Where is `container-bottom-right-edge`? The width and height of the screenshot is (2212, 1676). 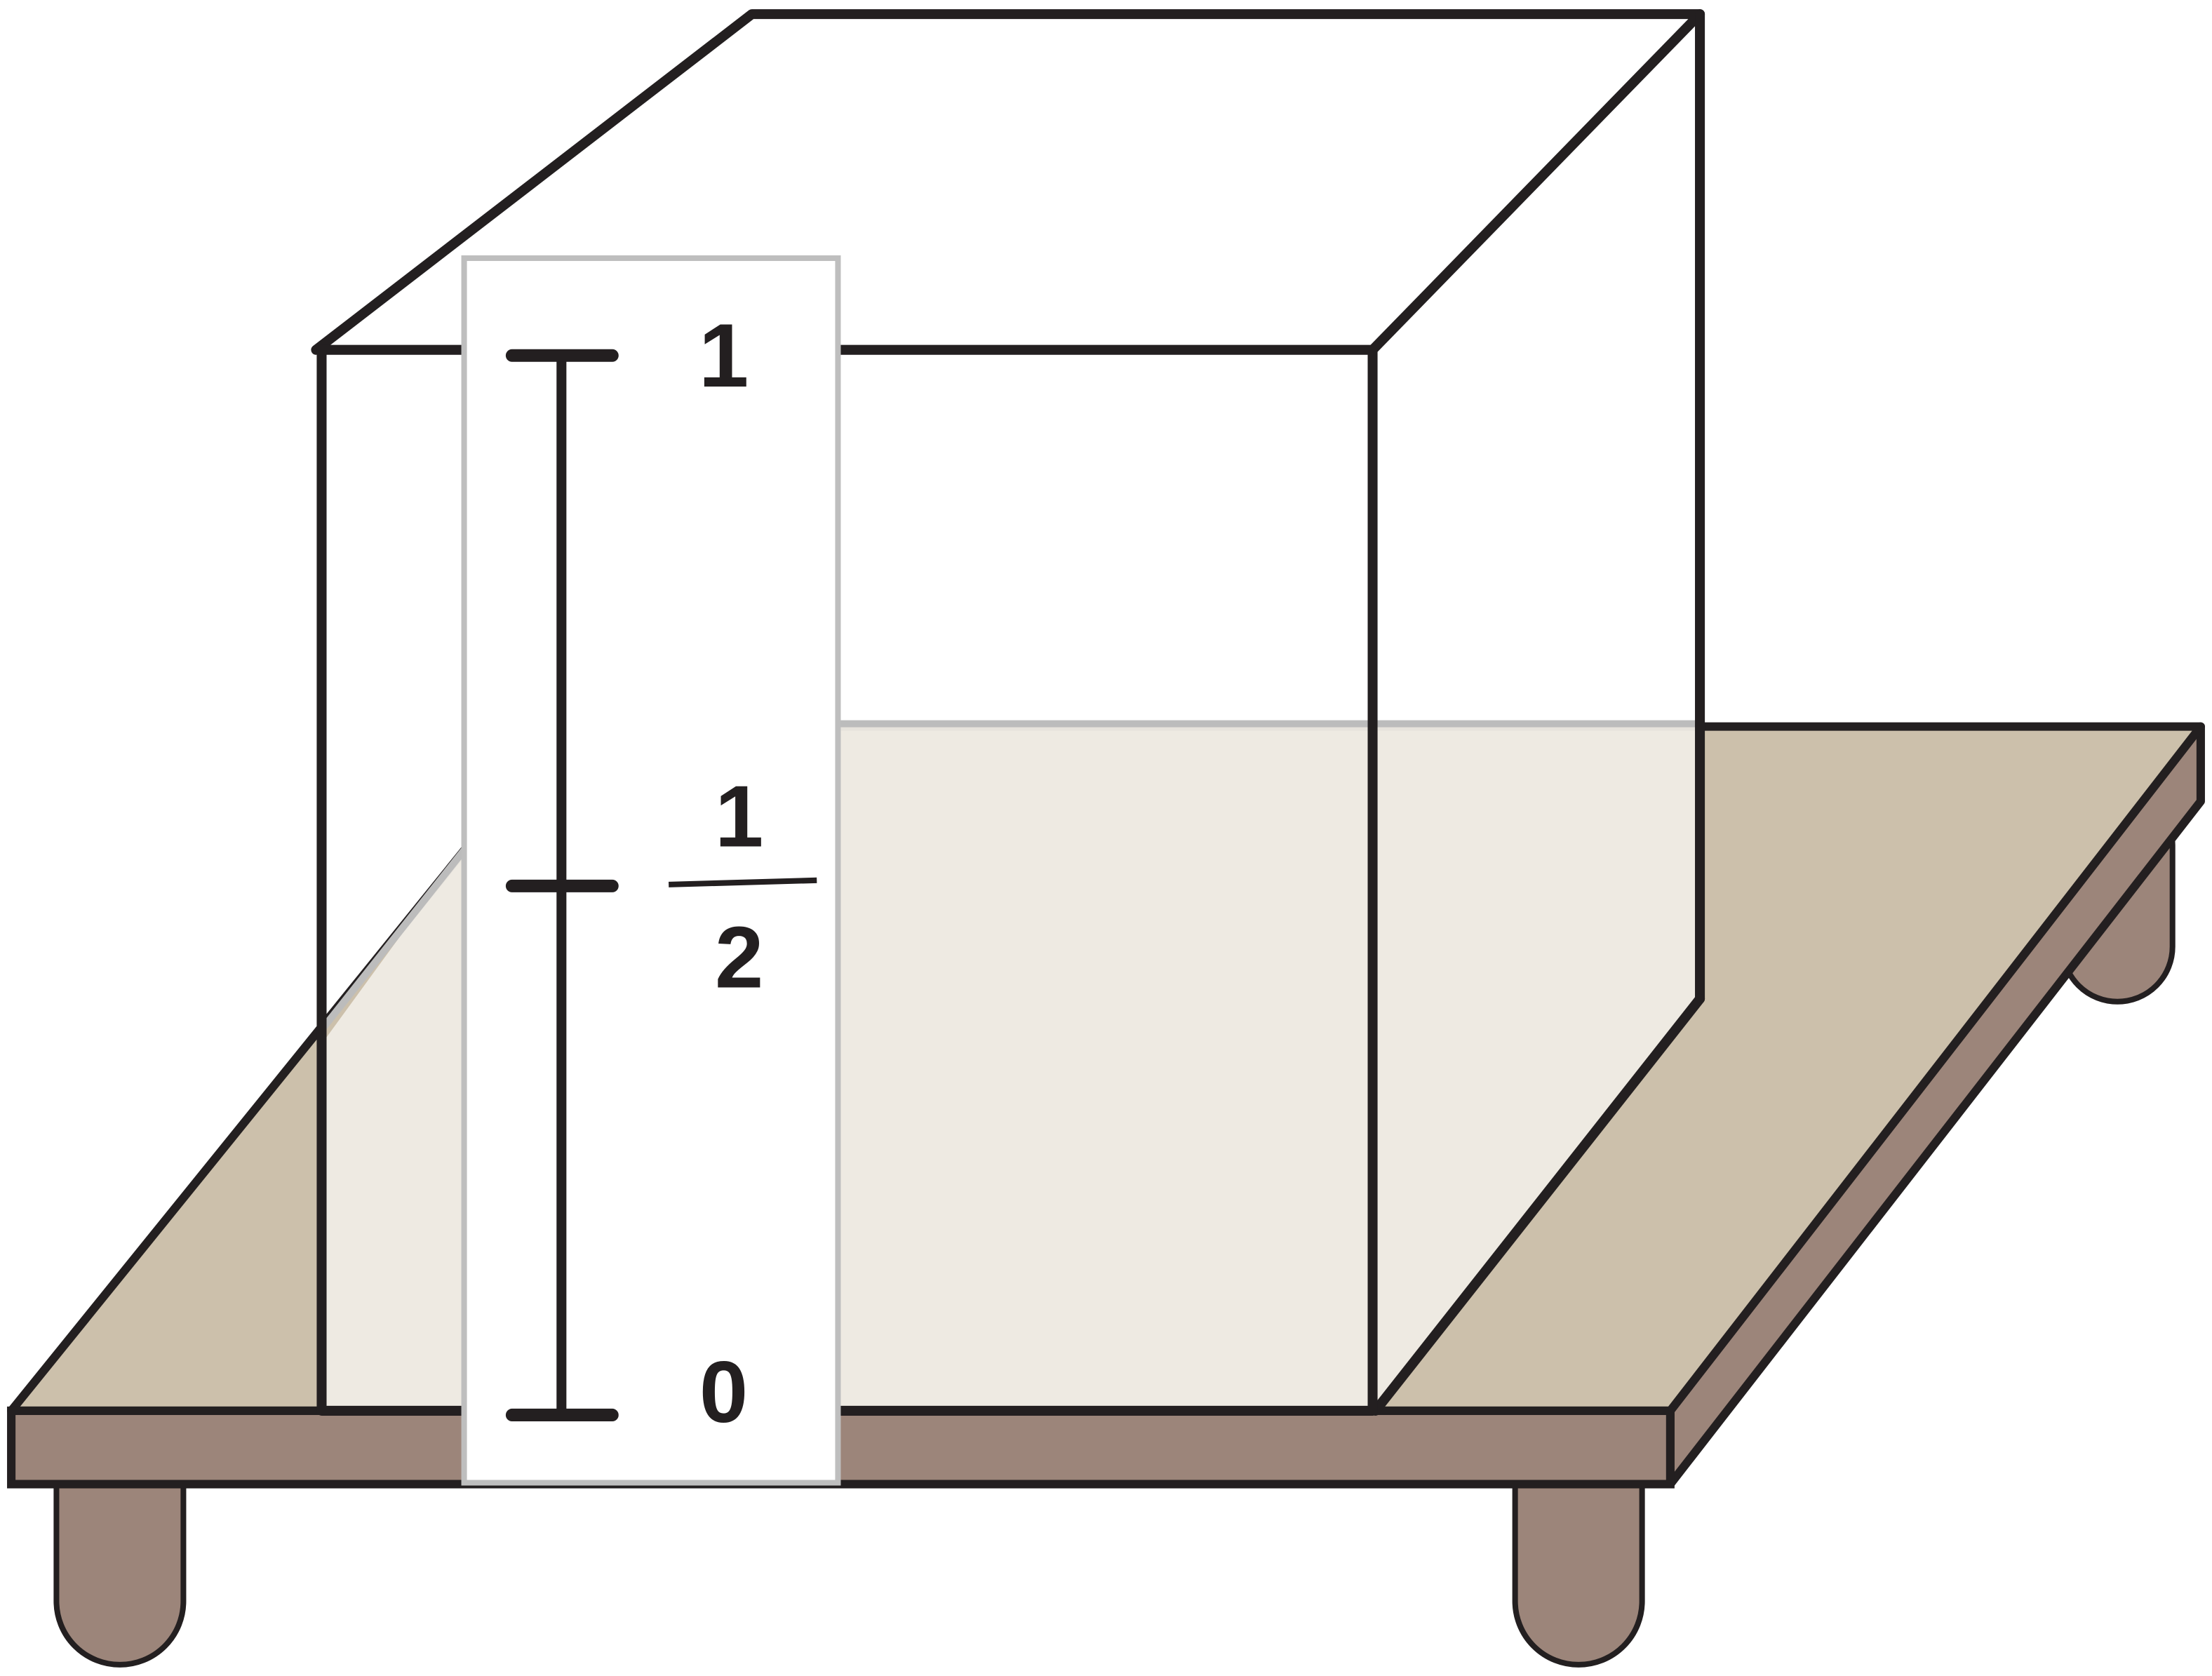 container-bottom-right-edge is located at coordinates (1537, 1204).